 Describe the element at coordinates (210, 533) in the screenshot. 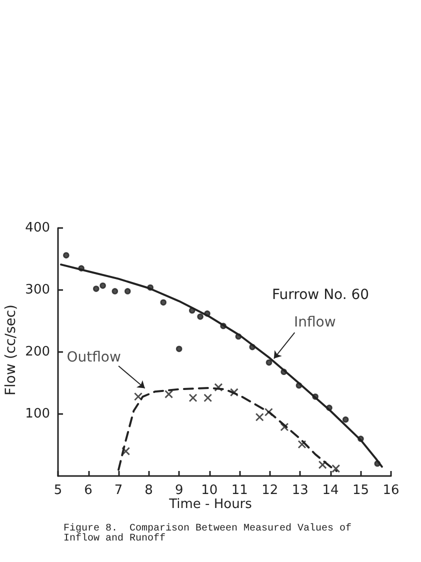

I see `caption: Figure 8. Comparison Between Measured Values of Inflow and Runoff` at that location.